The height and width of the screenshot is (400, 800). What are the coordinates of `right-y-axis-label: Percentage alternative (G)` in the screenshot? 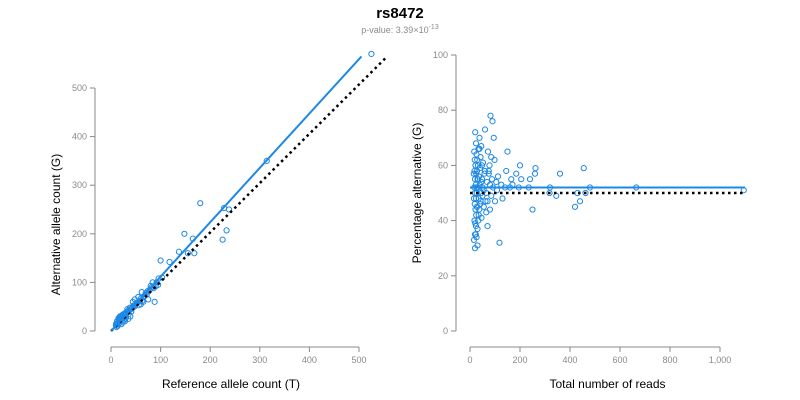 It's located at (417, 193).